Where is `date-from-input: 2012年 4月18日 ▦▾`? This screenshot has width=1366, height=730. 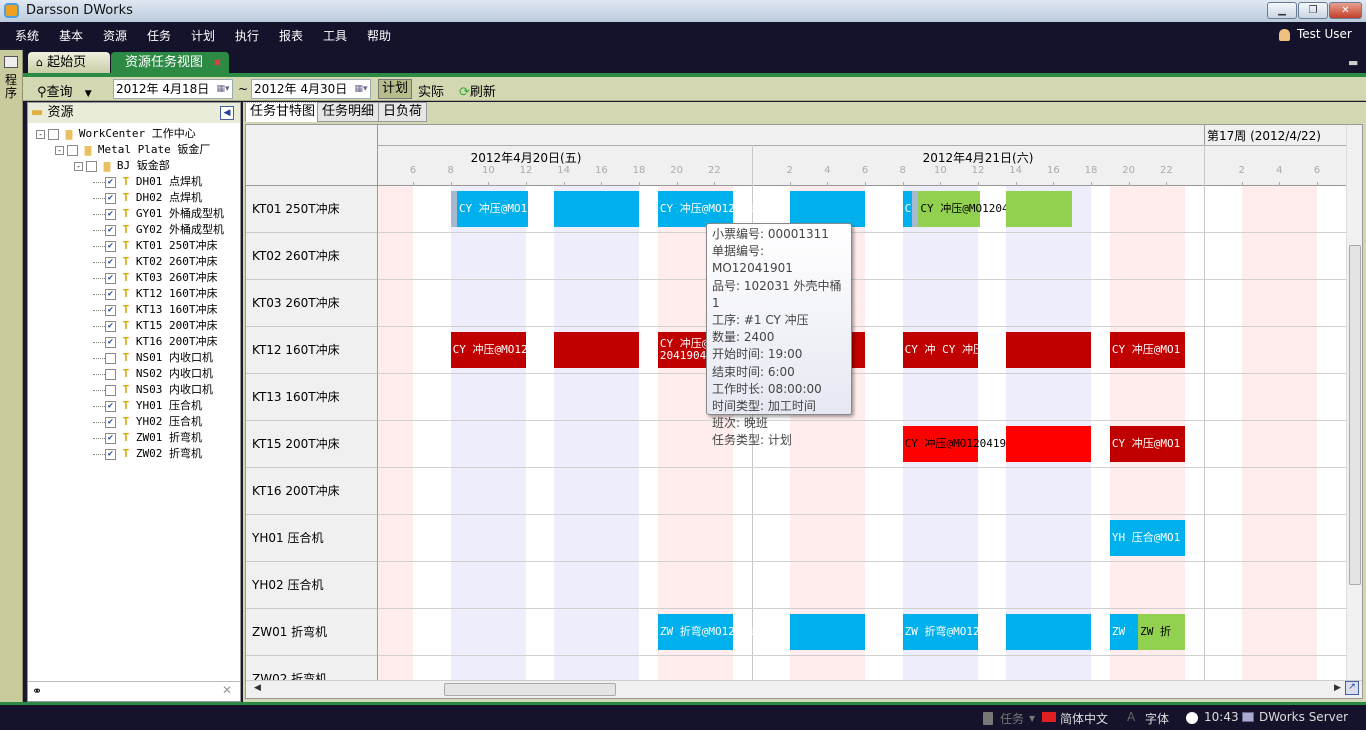
date-from-input: 2012年 4月18日 ▦▾ is located at coordinates (173, 89).